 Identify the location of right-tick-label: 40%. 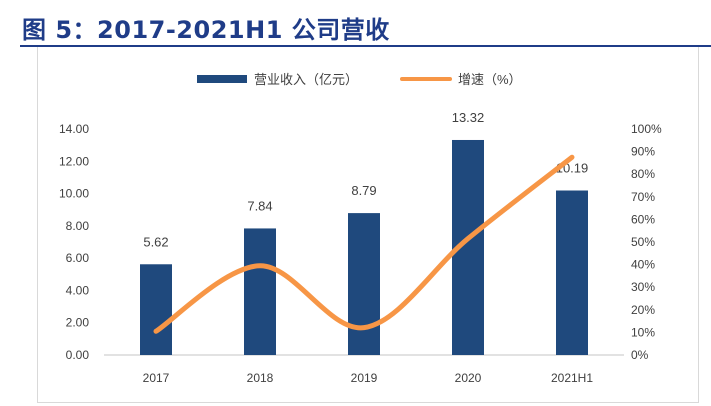
(643, 265).